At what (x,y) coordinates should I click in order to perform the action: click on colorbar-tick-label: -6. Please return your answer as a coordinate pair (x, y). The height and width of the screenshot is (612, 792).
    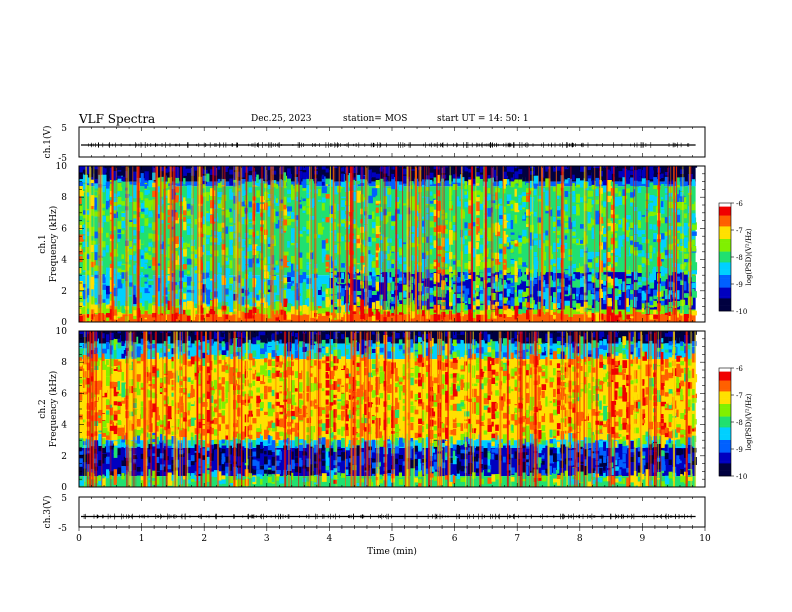
    Looking at the image, I should click on (739, 204).